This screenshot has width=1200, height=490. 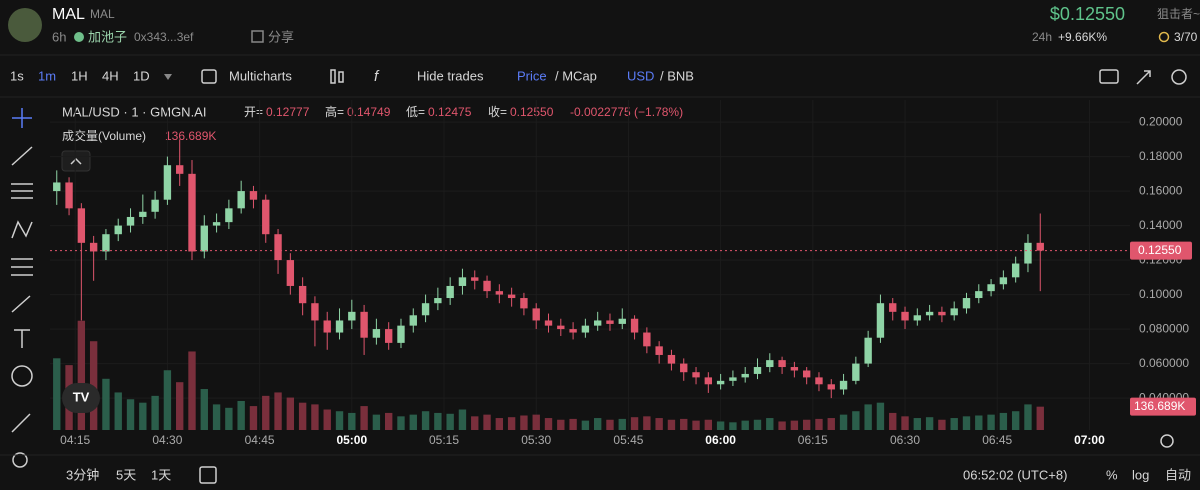 I want to click on volume-tag-label: 136.689K, so click(x=1159, y=406).